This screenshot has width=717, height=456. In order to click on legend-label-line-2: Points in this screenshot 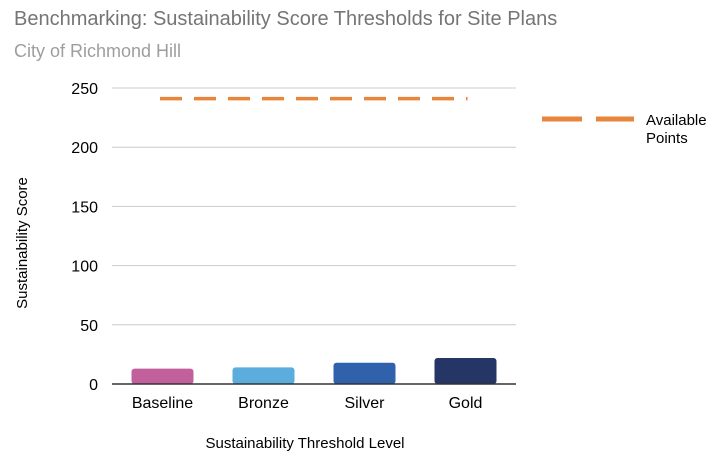, I will do `click(667, 138)`.